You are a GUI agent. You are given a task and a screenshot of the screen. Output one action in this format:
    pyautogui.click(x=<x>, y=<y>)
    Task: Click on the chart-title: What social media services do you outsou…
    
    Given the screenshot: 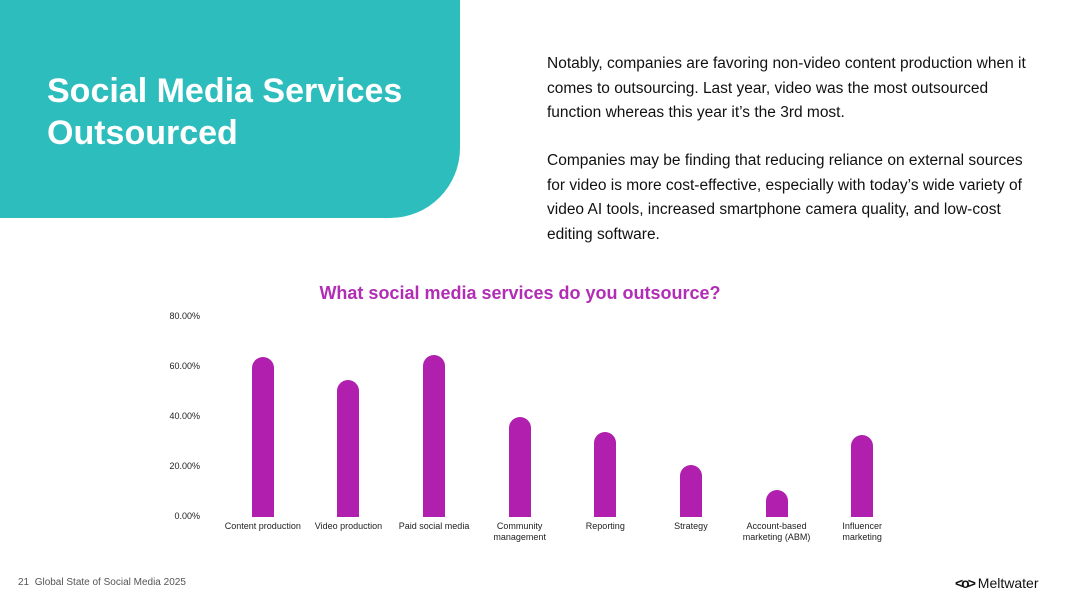 What is the action you would take?
    pyautogui.click(x=520, y=293)
    